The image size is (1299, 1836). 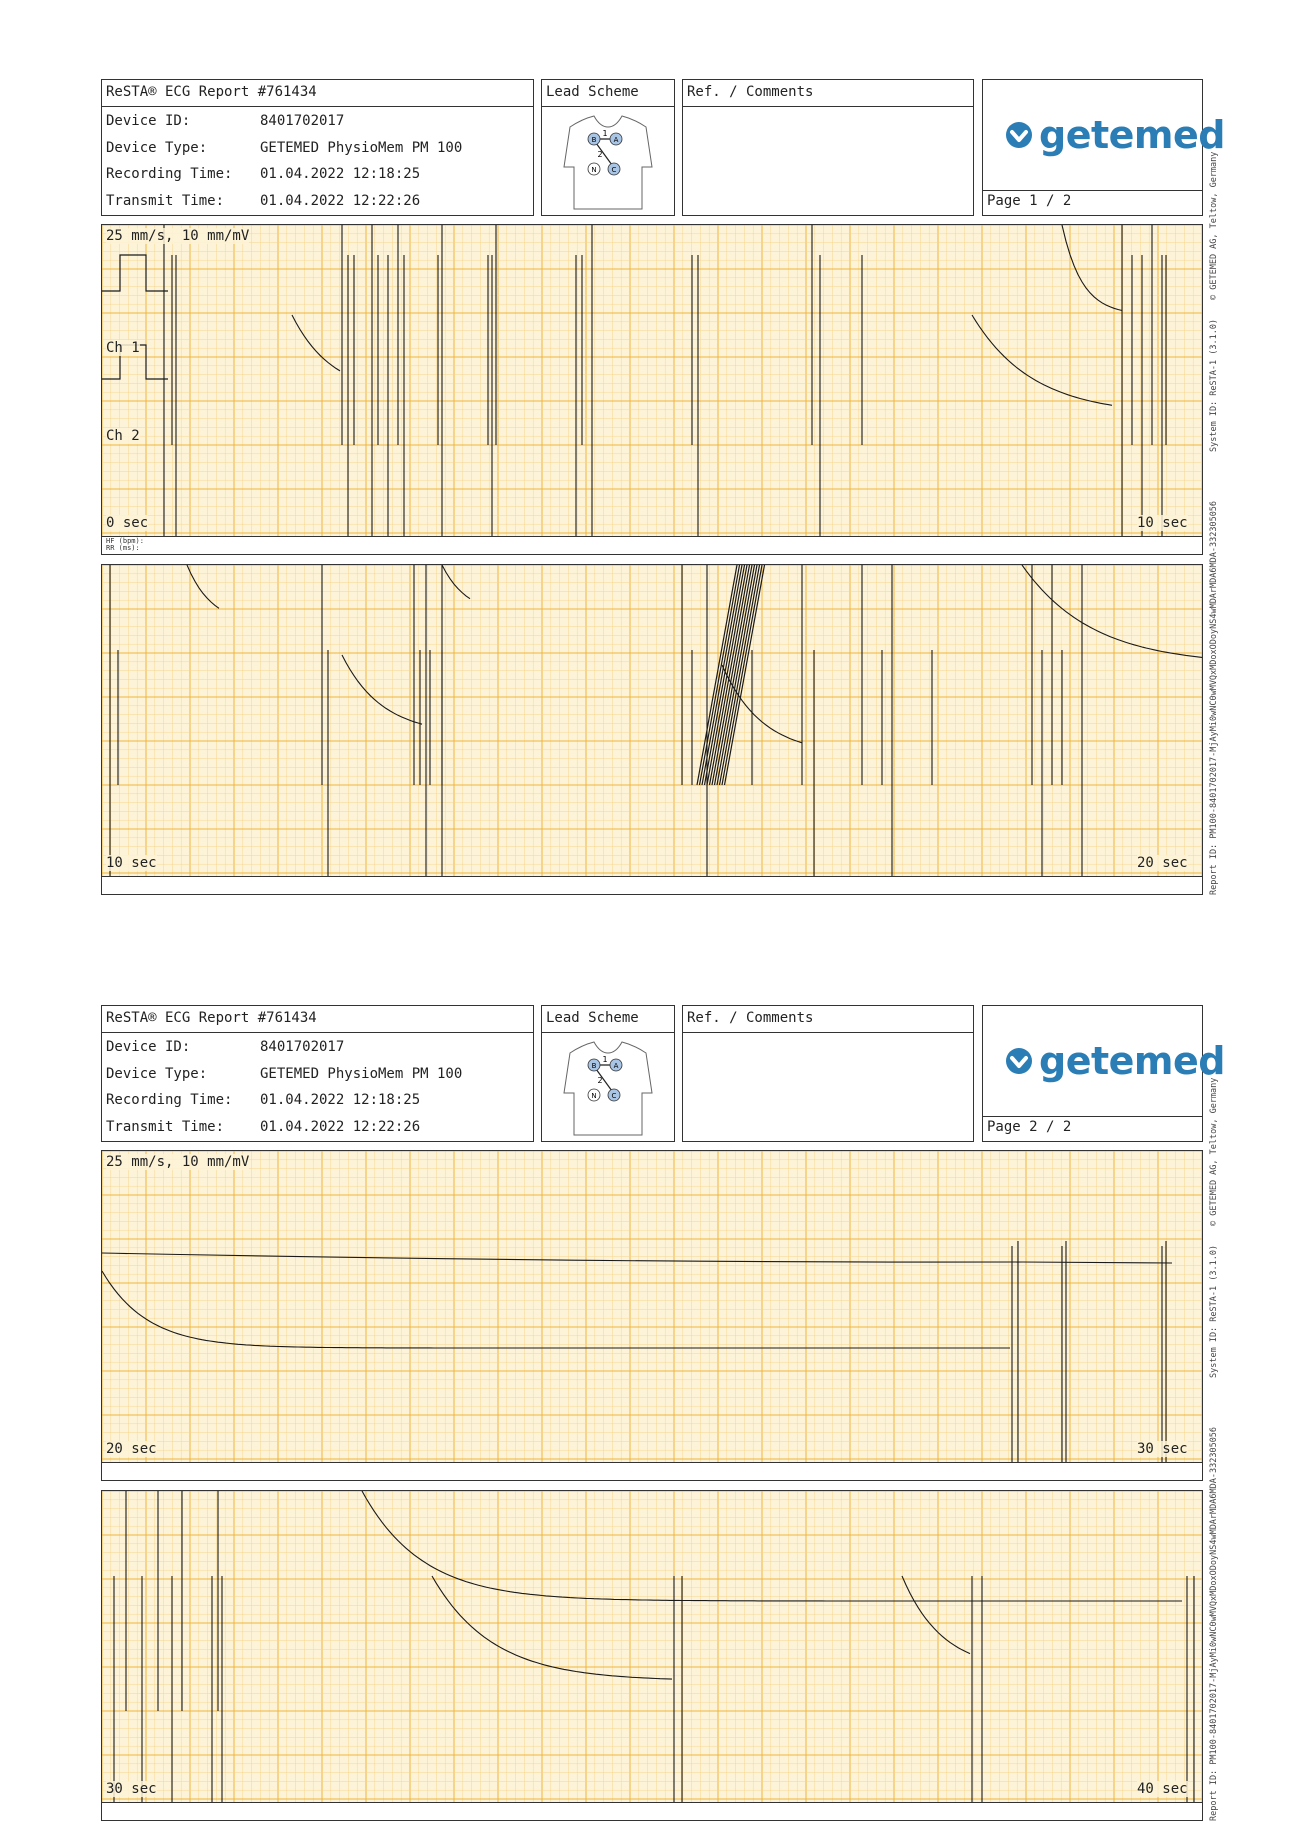 I want to click on page-number: Page 2 / 2, so click(x=1029, y=1127).